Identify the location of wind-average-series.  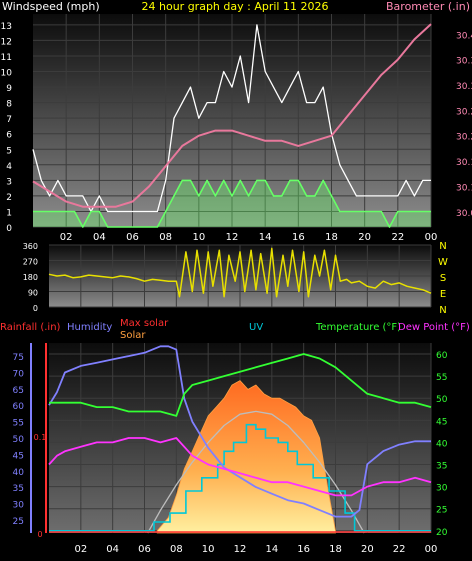
(232, 203).